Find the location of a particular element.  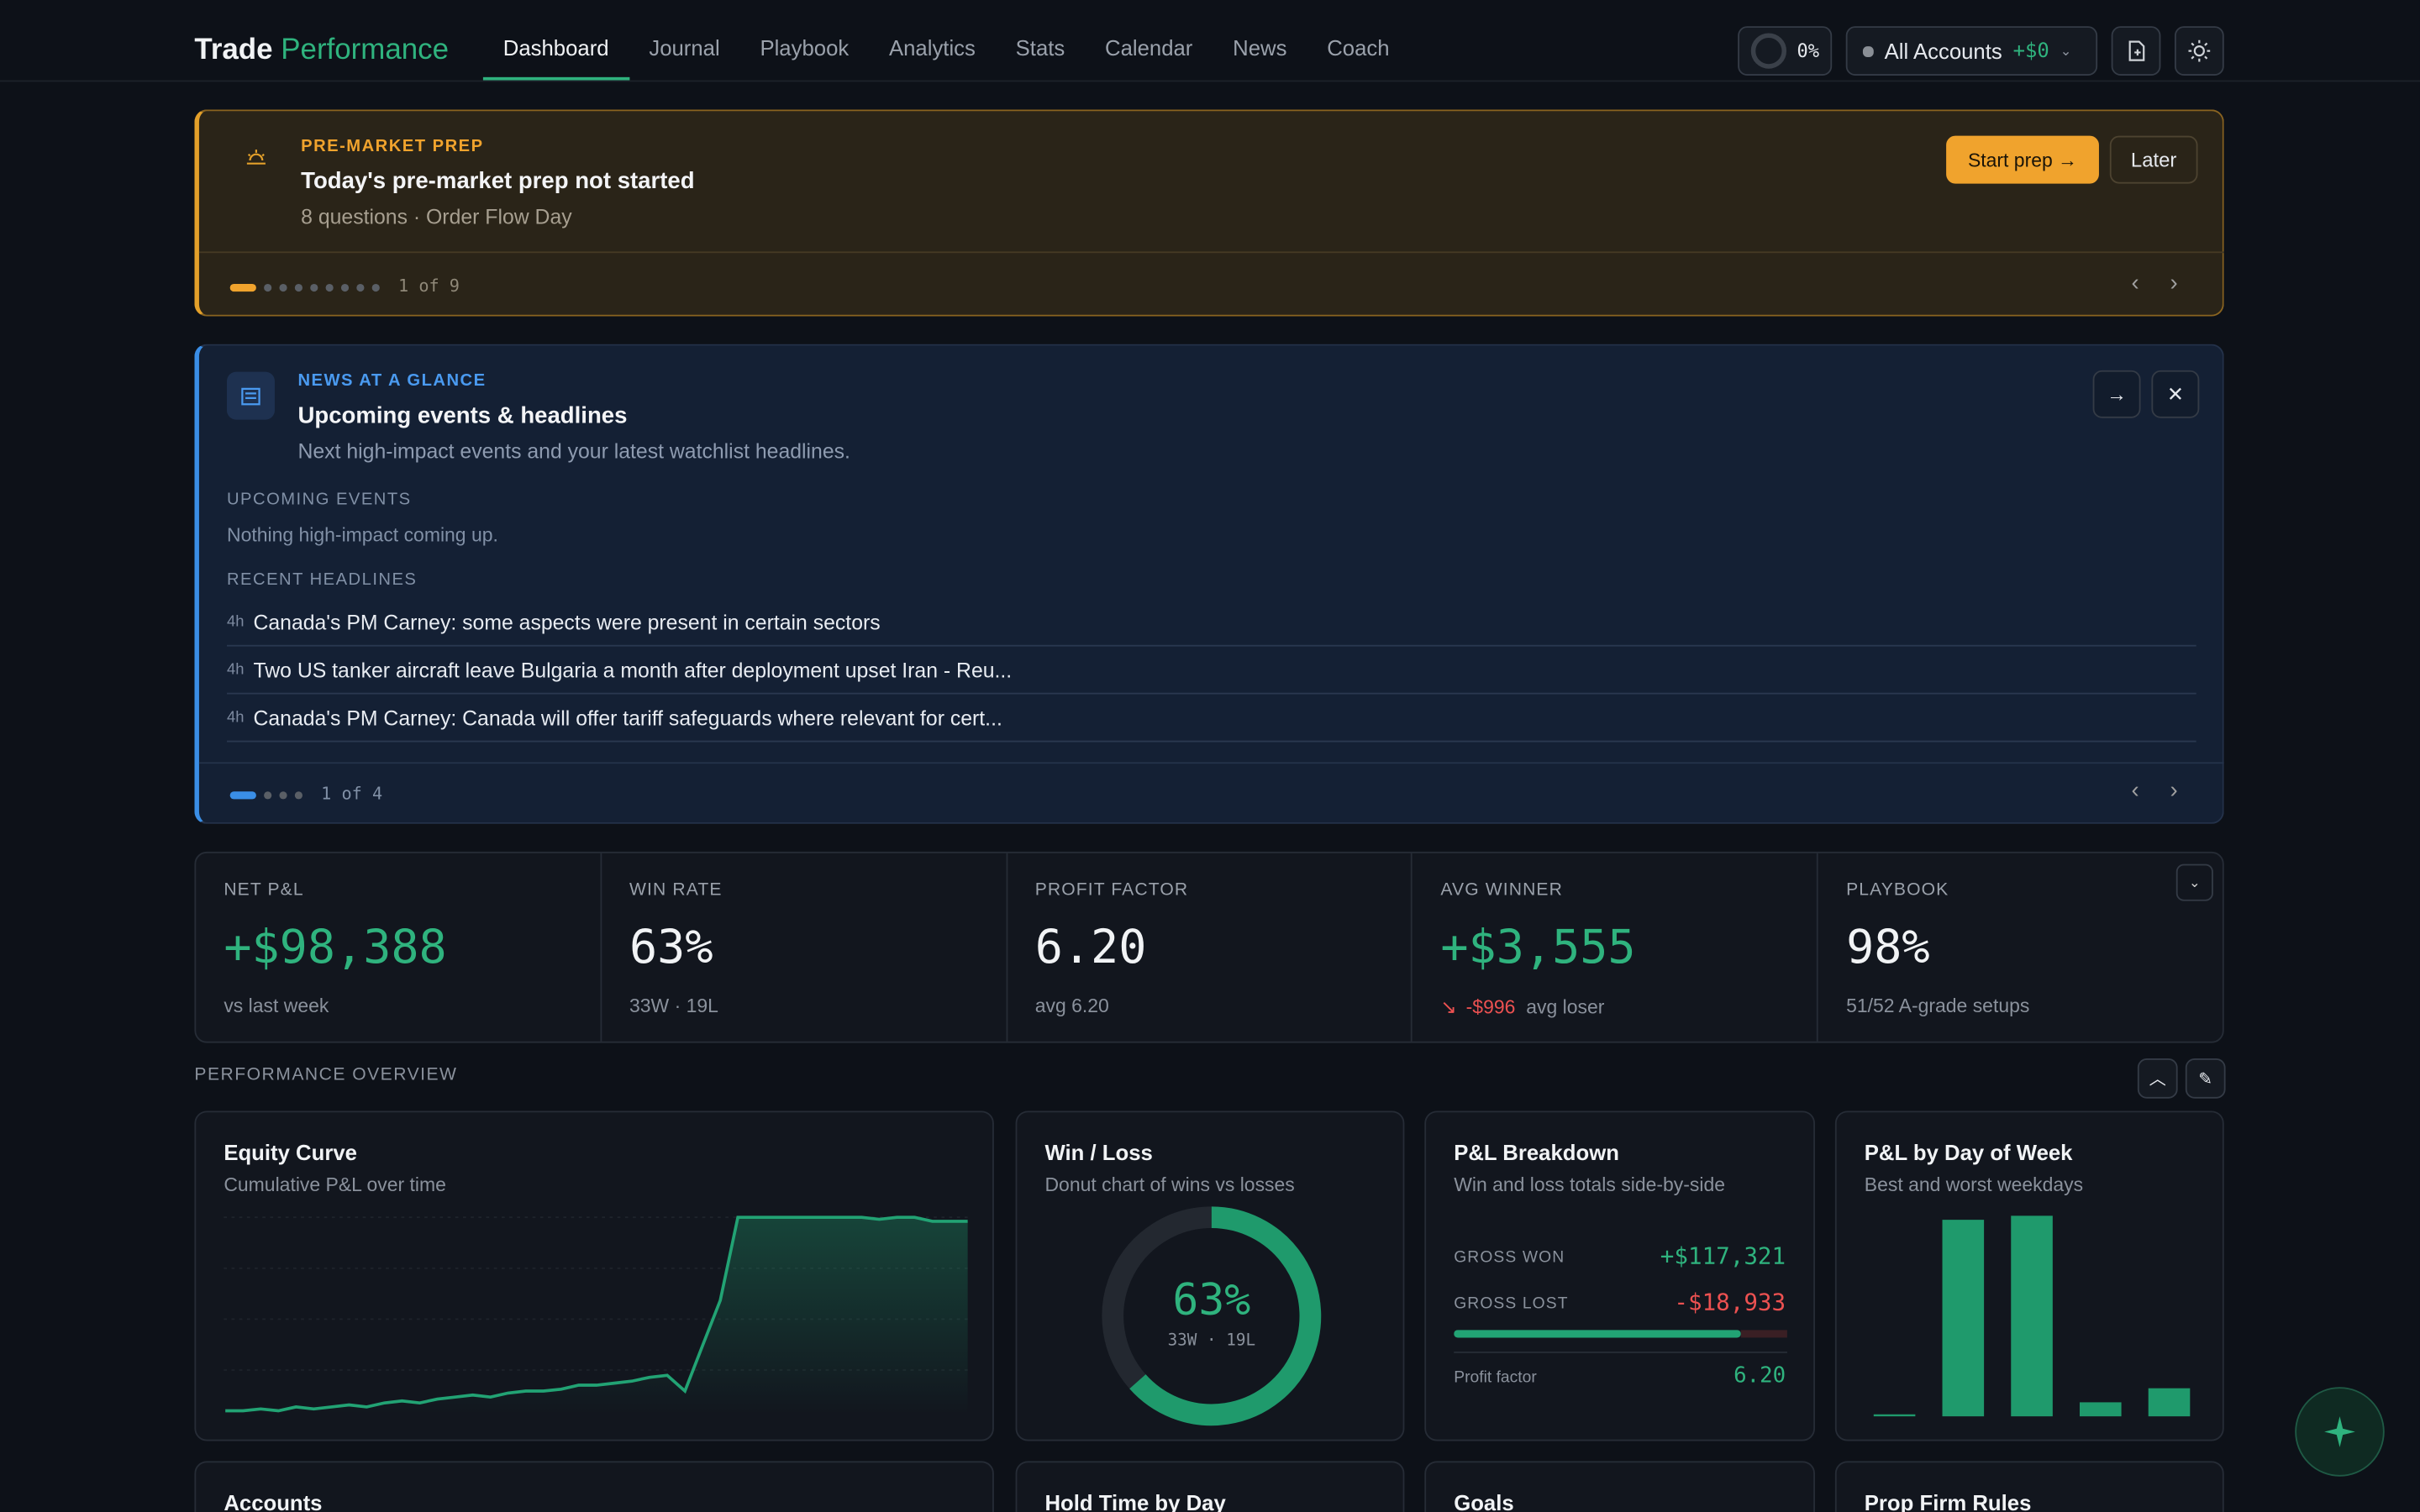

widget-card: Accounts is located at coordinates (594, 1486).